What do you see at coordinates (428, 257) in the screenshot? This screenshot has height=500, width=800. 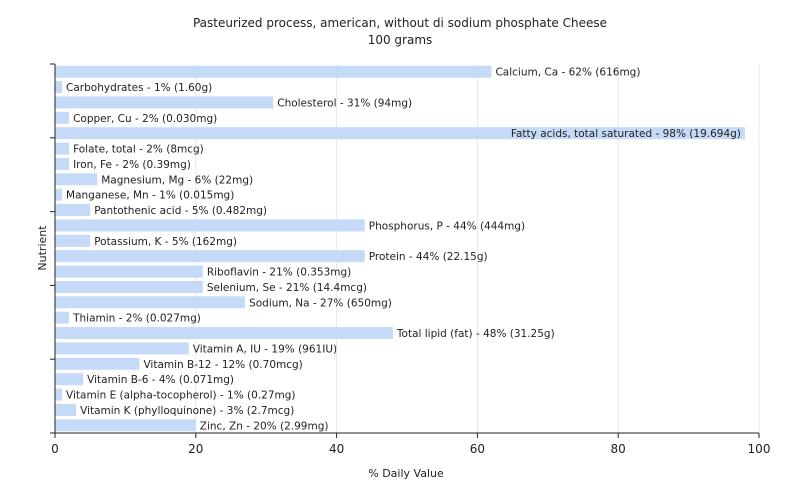 I see `bar-label-12: Protein - 44% (22.15g)` at bounding box center [428, 257].